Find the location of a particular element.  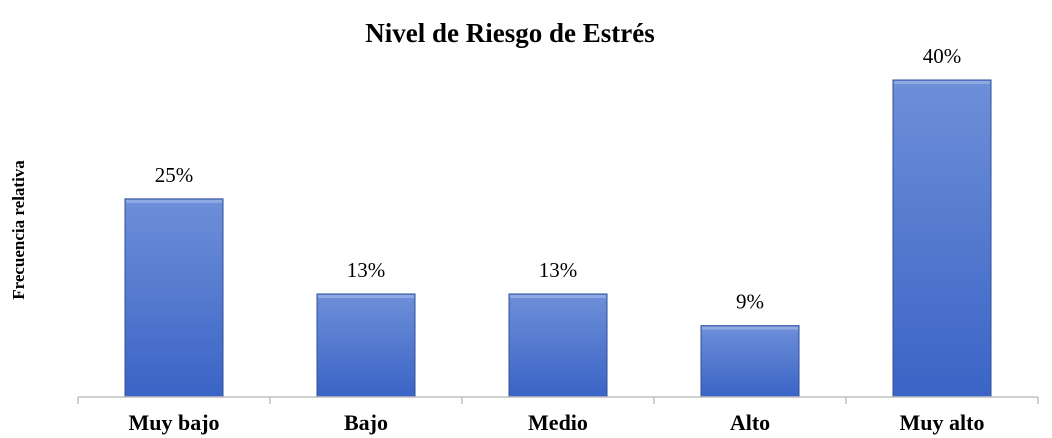

bar-muy-alto is located at coordinates (942, 238).